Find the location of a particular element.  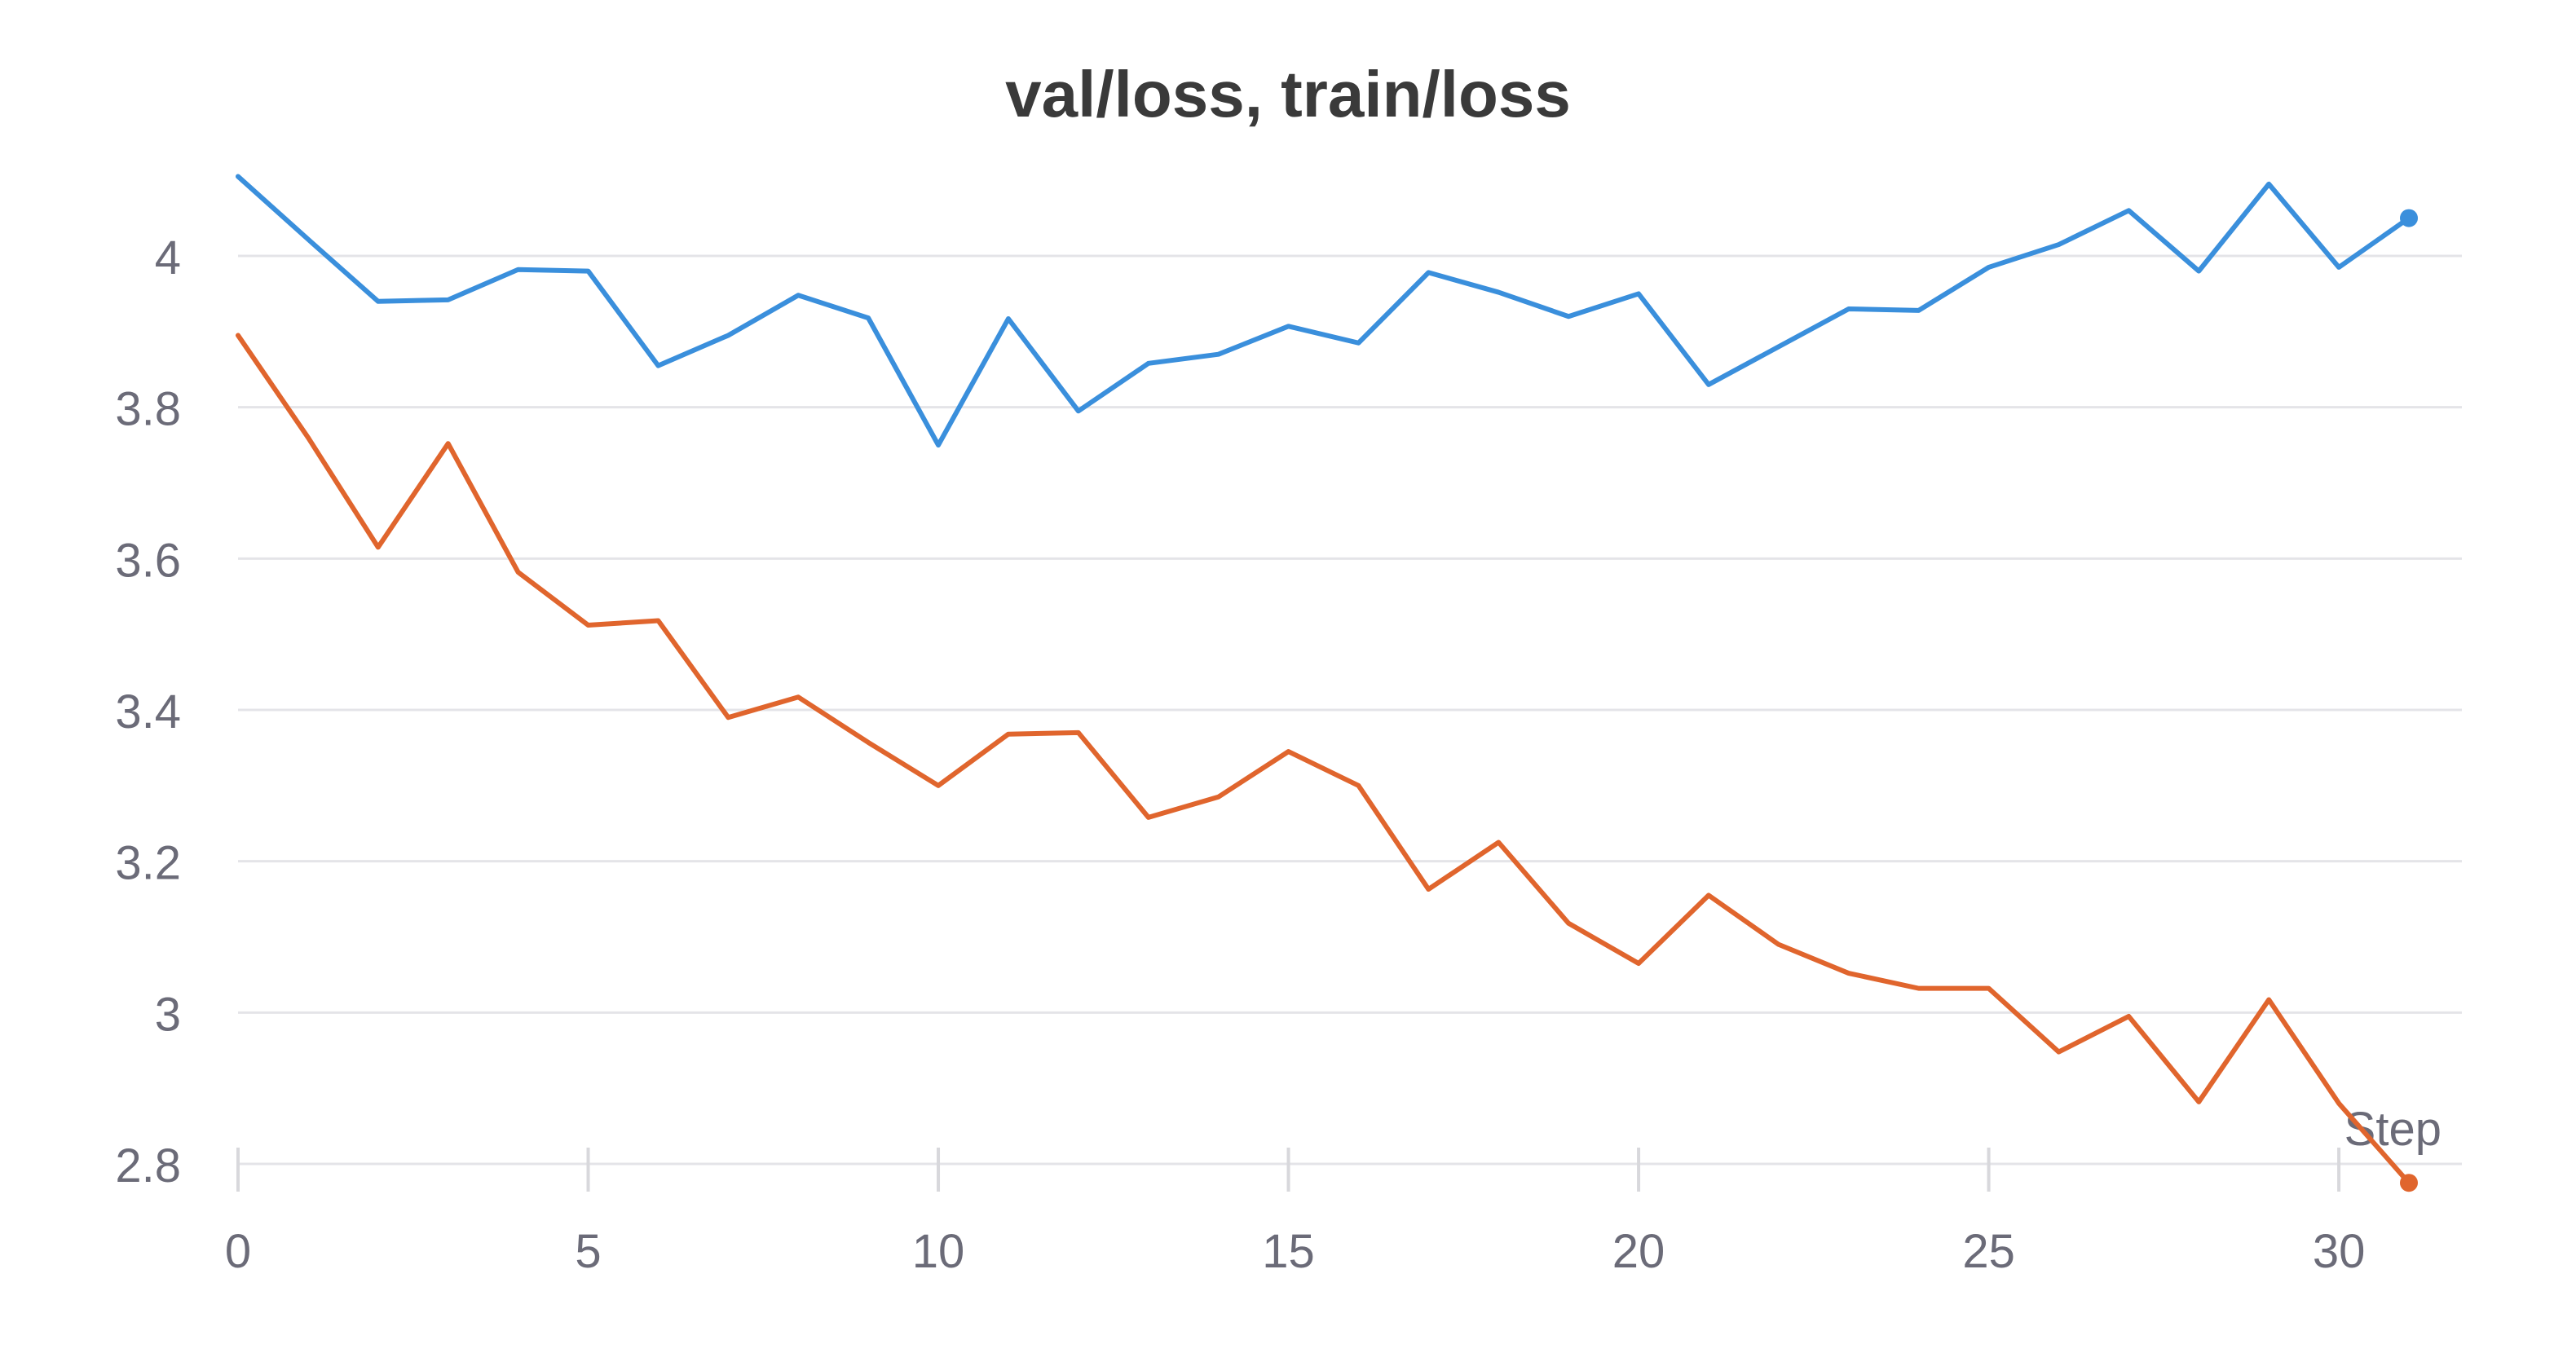

x-tick-label: 25 is located at coordinates (1988, 1251).